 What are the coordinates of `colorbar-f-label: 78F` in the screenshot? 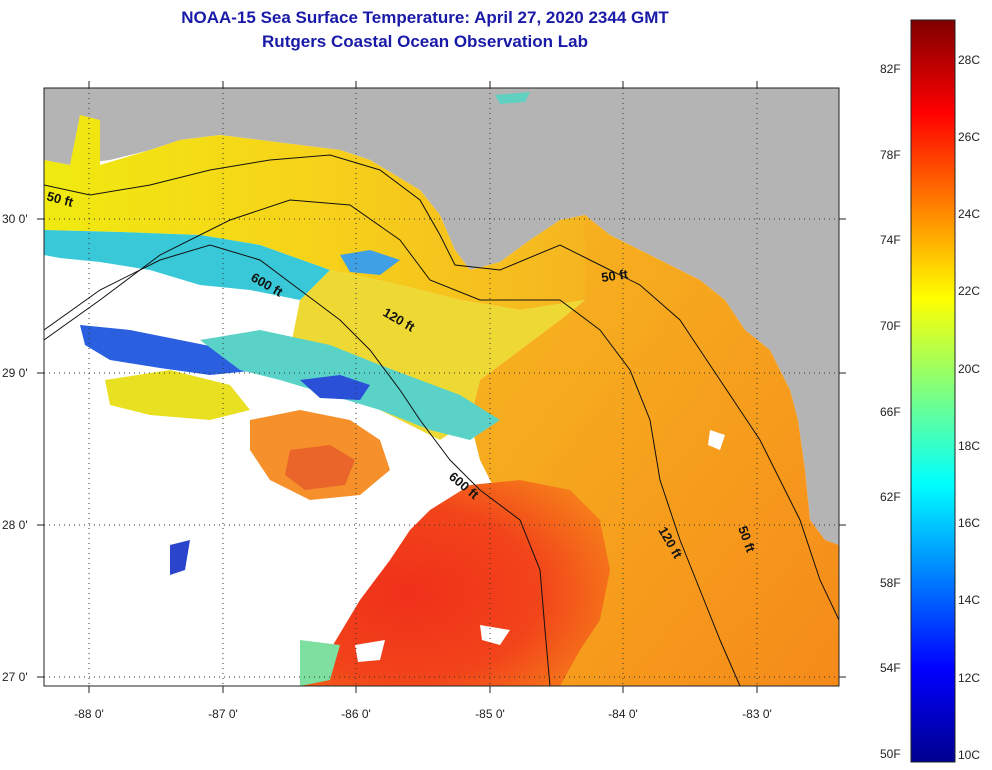 It's located at (890, 155).